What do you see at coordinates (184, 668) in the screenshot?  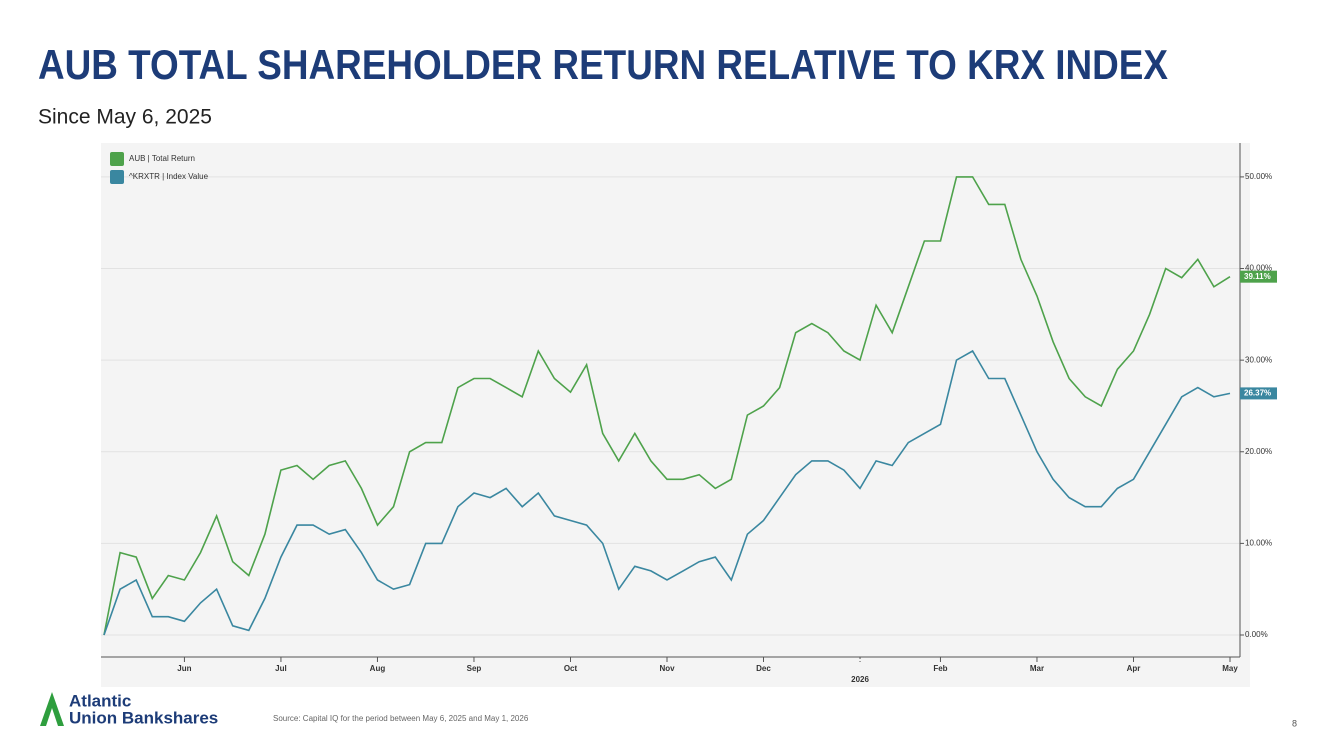 I see `x-tick-label: Jun` at bounding box center [184, 668].